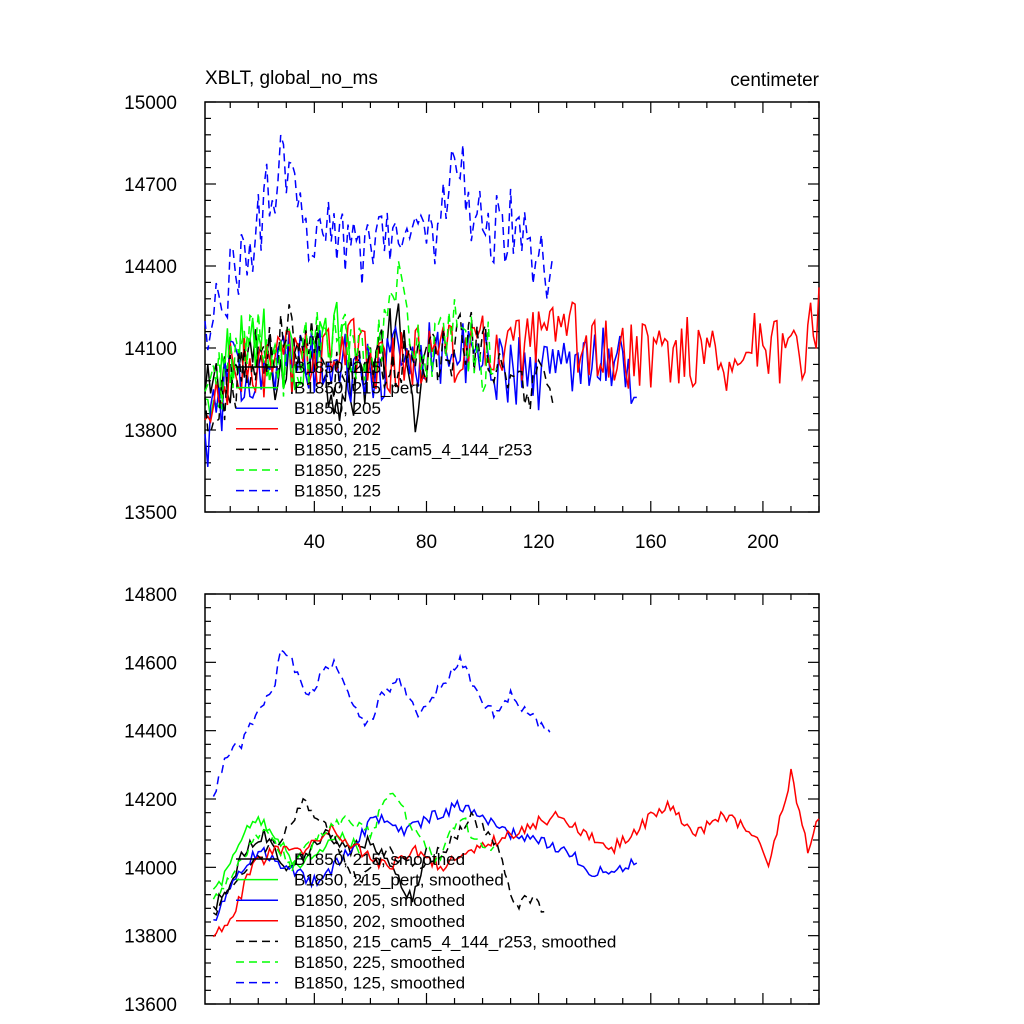  What do you see at coordinates (651, 542) in the screenshot?
I see `top-xtick-label: 160` at bounding box center [651, 542].